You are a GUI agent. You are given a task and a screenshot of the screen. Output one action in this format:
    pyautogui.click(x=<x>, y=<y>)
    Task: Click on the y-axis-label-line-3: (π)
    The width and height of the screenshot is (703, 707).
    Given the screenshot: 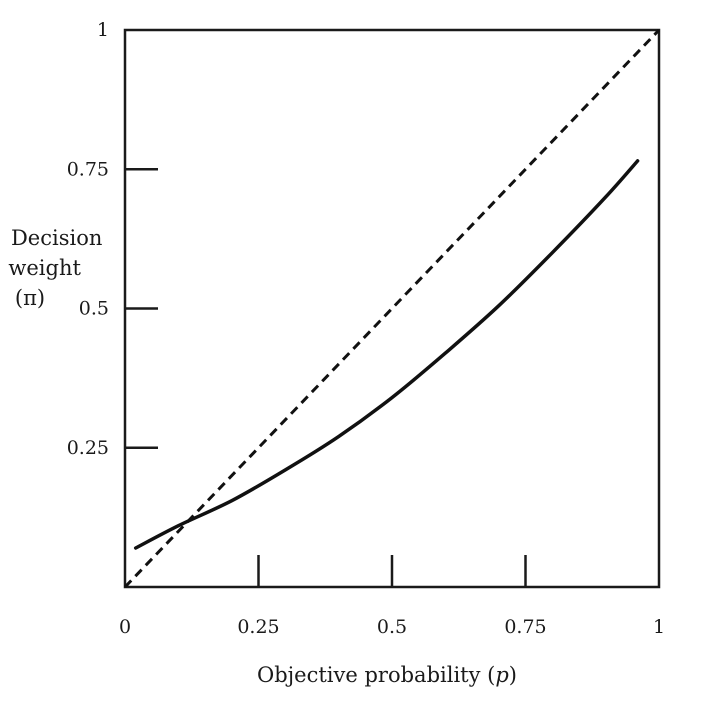 What is the action you would take?
    pyautogui.click(x=30, y=298)
    